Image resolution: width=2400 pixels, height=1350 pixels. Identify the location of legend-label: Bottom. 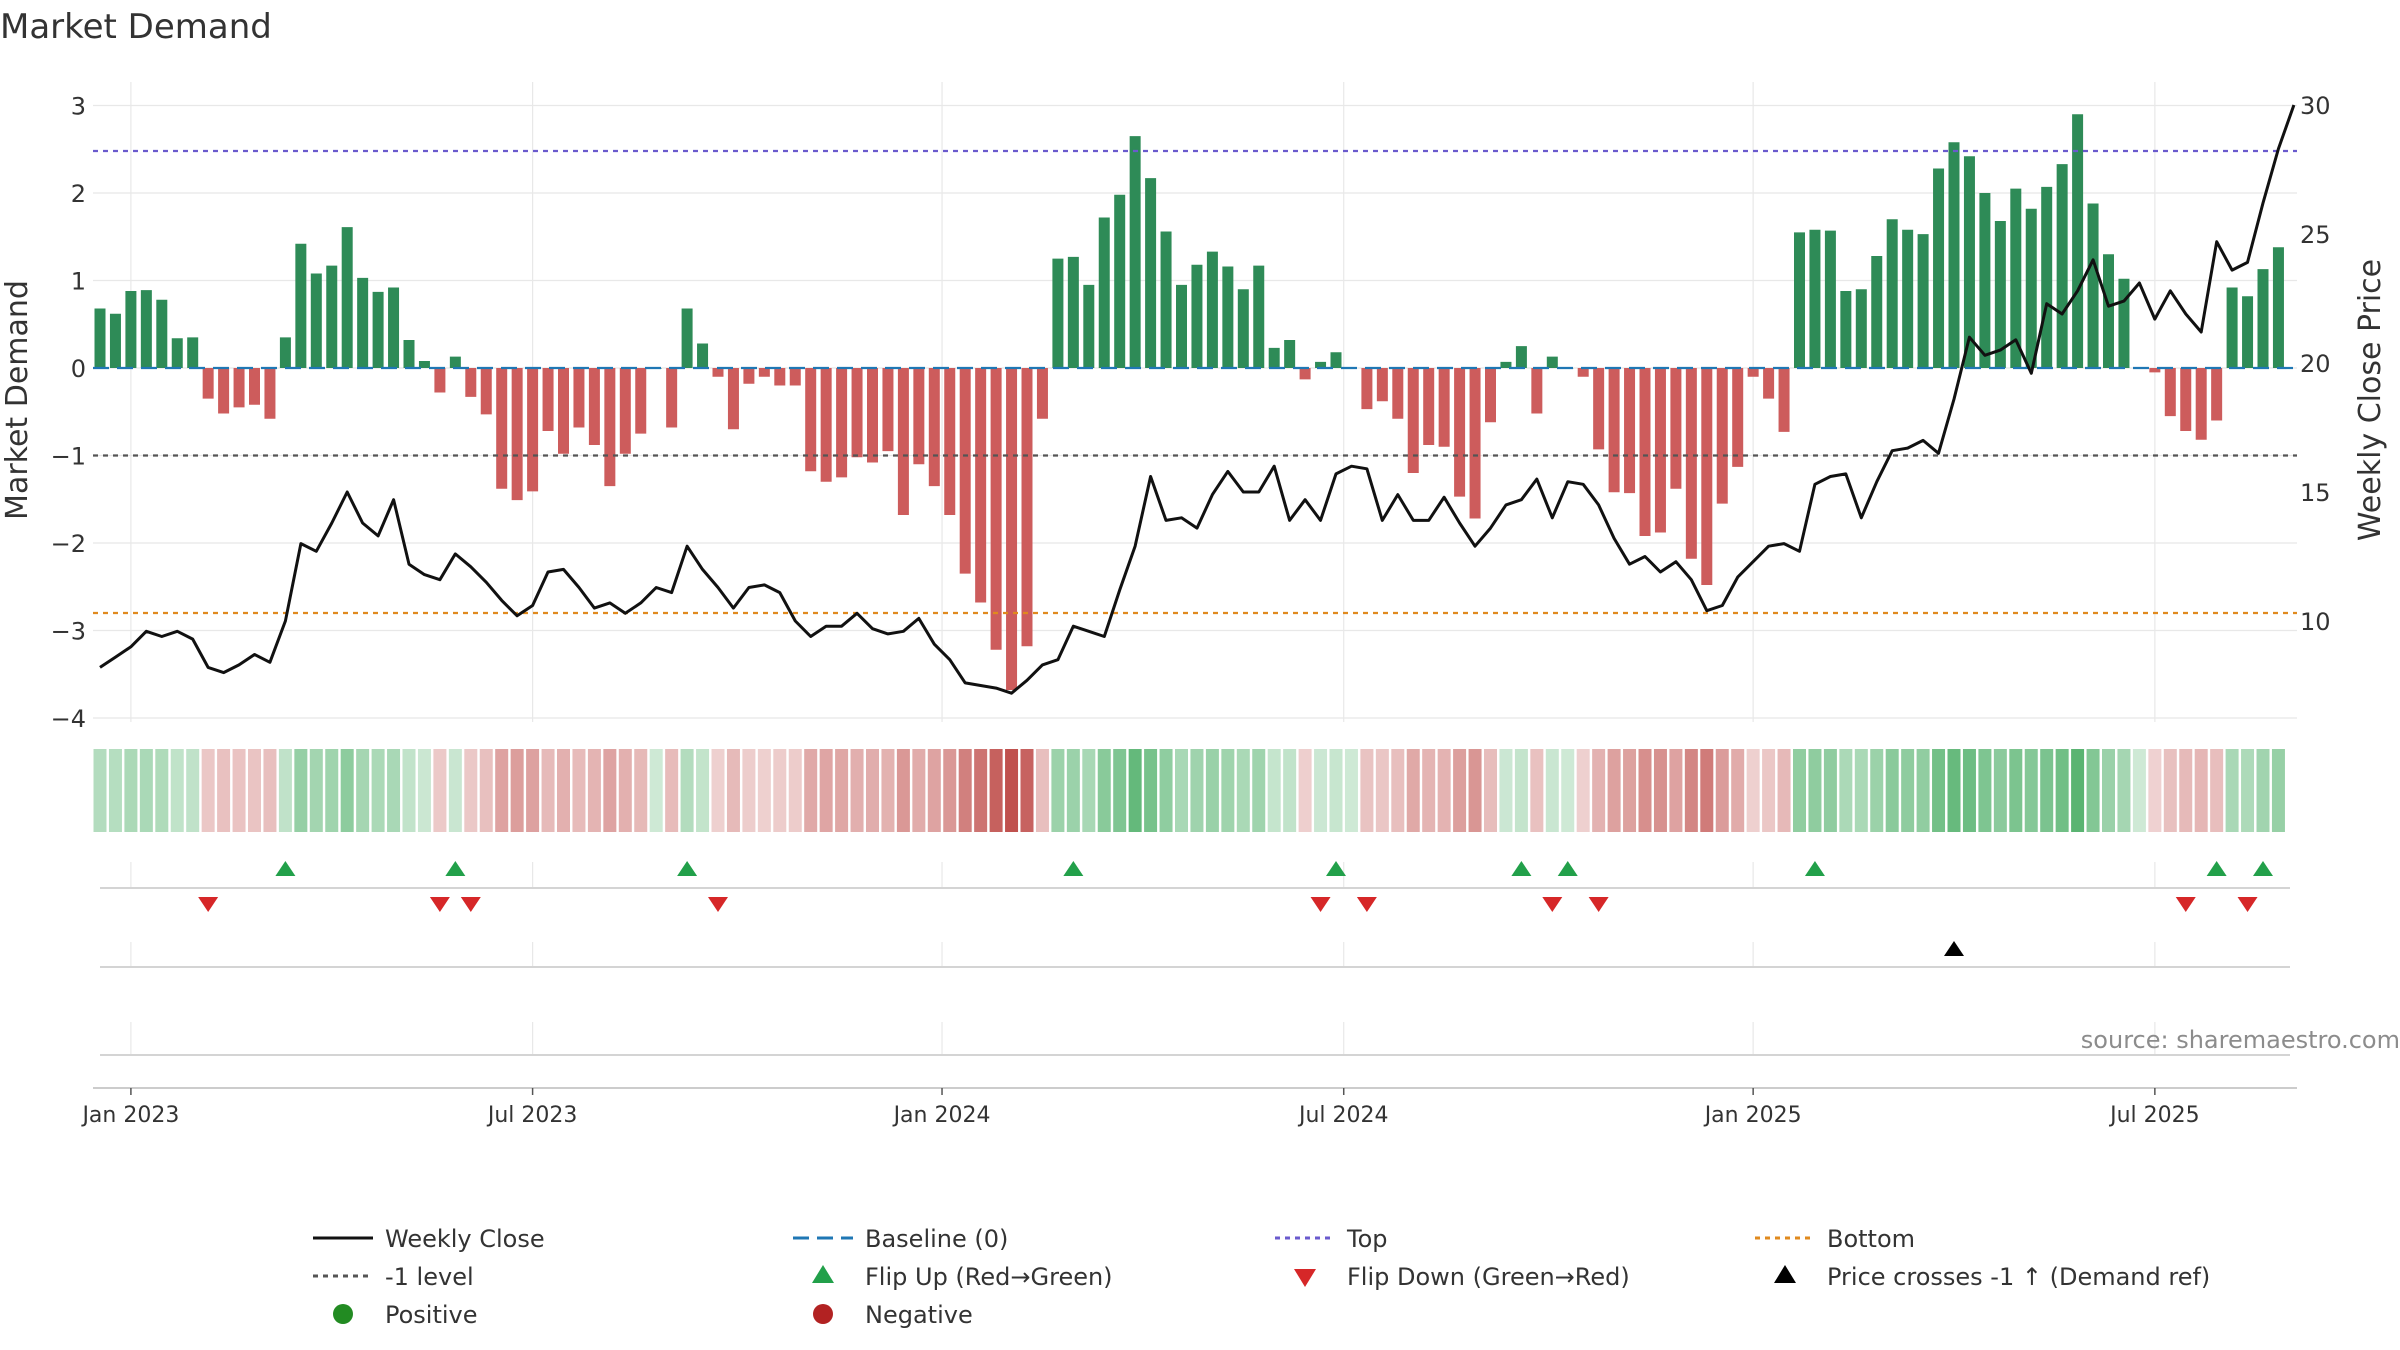
(1871, 1239).